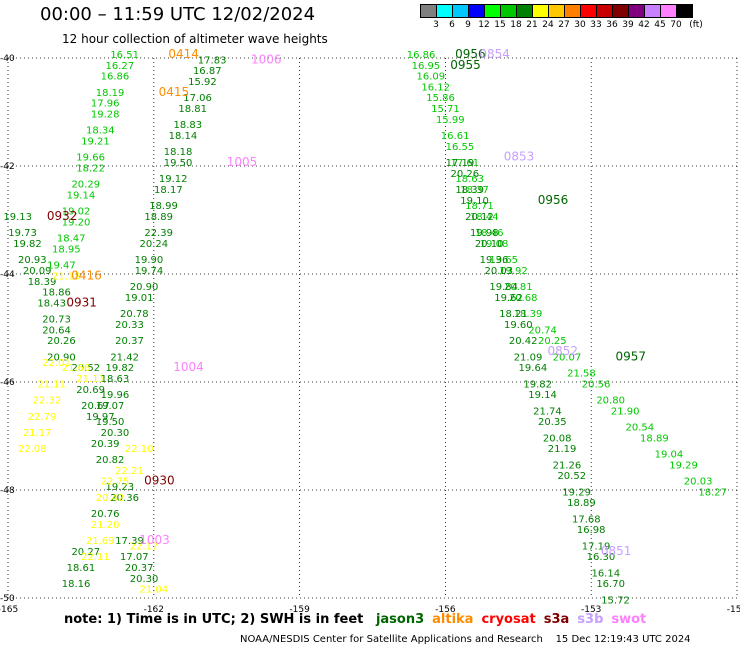  Describe the element at coordinates (421, 55) in the screenshot. I see `wave-height-point: 16.86` at that location.